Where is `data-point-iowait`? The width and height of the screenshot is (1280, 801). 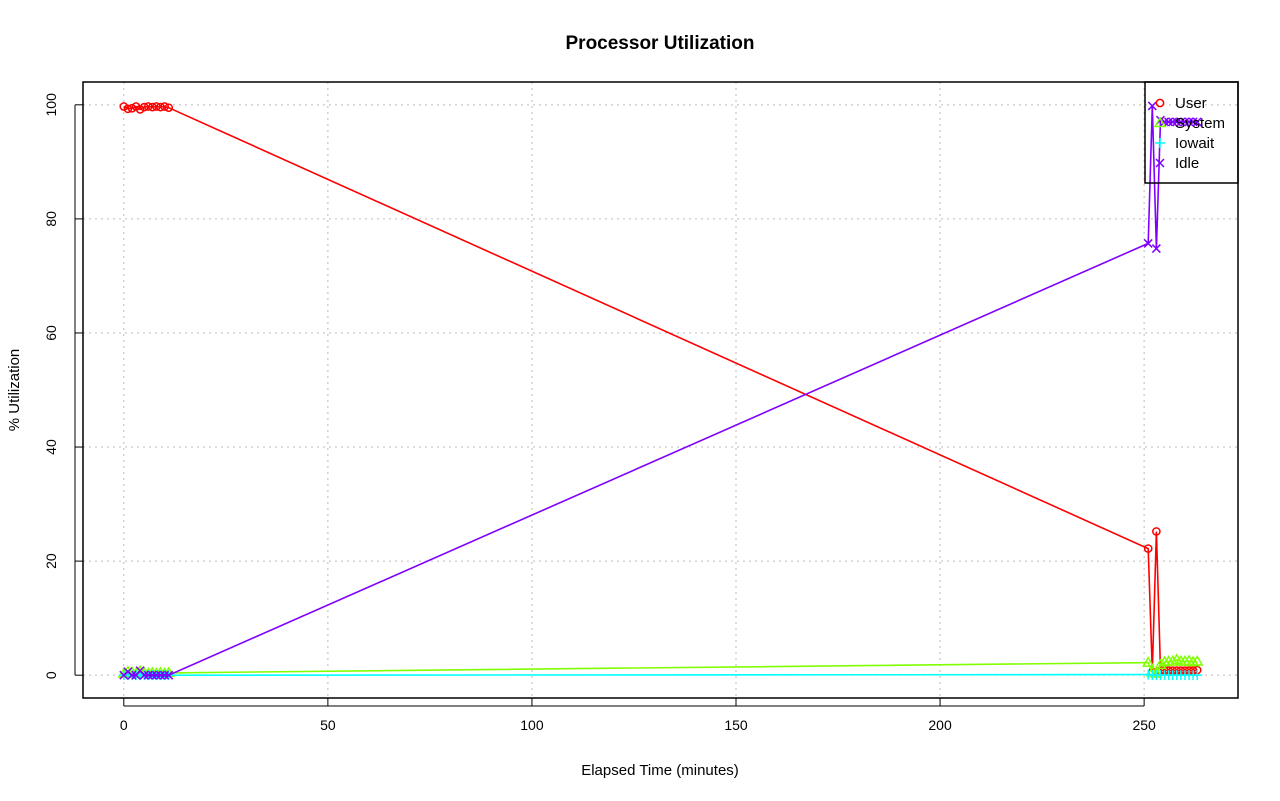 data-point-iowait is located at coordinates (1197, 675).